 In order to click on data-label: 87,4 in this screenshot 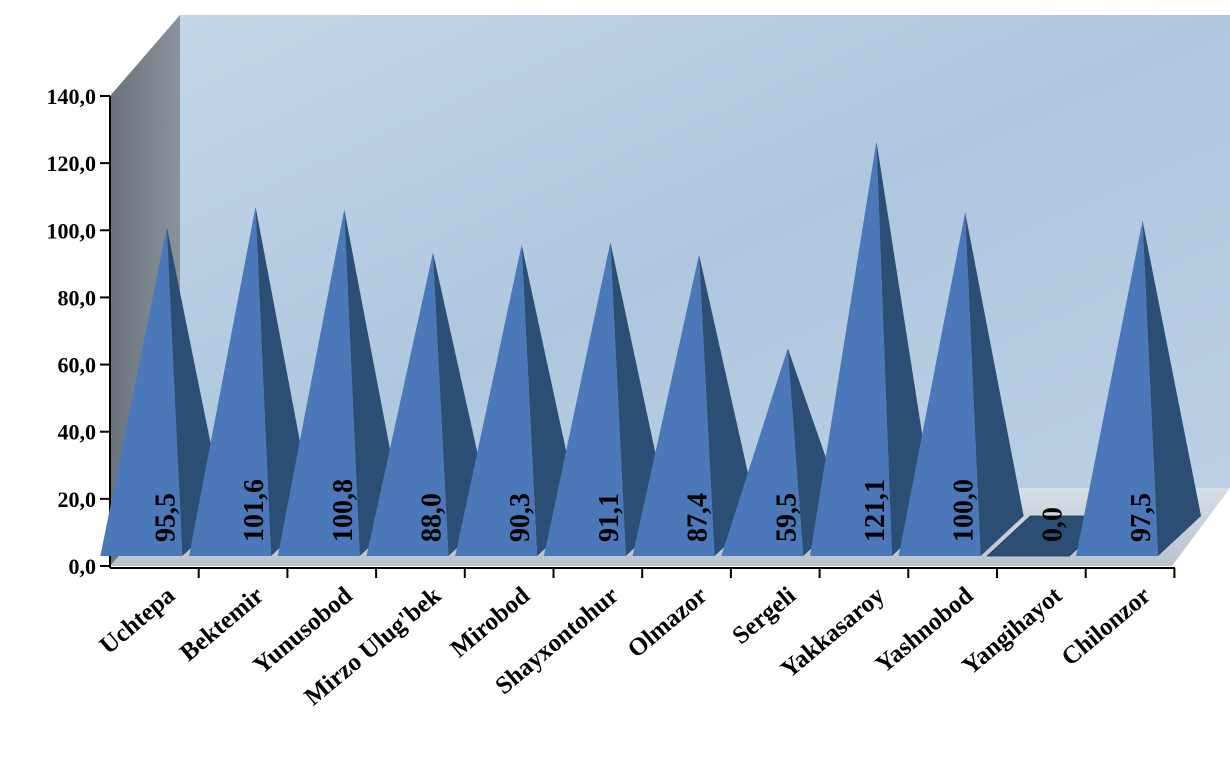, I will do `click(698, 517)`.